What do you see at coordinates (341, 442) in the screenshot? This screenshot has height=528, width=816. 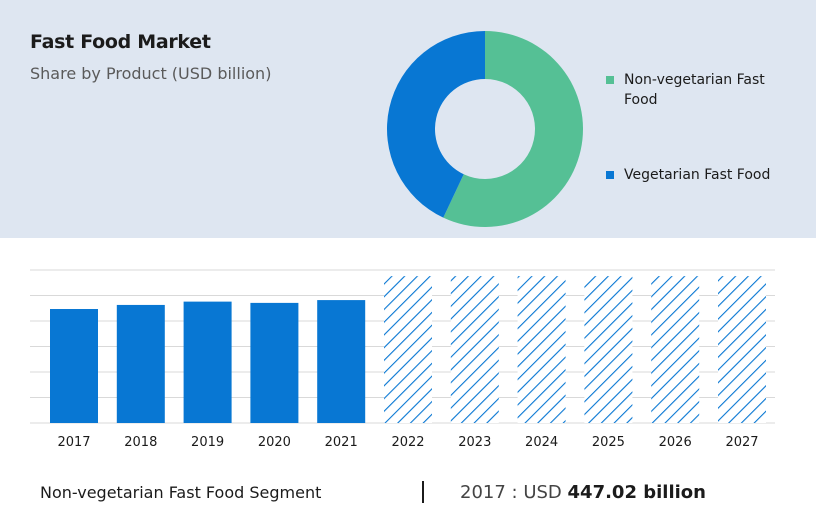 I see `x-tick-label-2021: 2021` at bounding box center [341, 442].